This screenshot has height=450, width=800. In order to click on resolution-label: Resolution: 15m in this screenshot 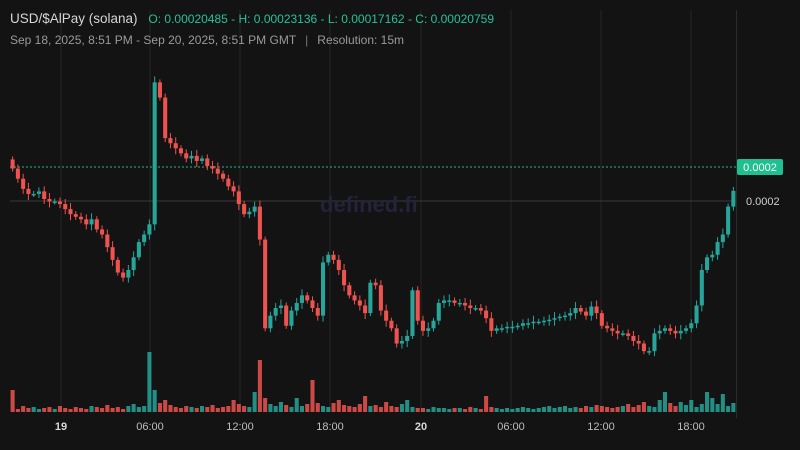, I will do `click(361, 40)`.